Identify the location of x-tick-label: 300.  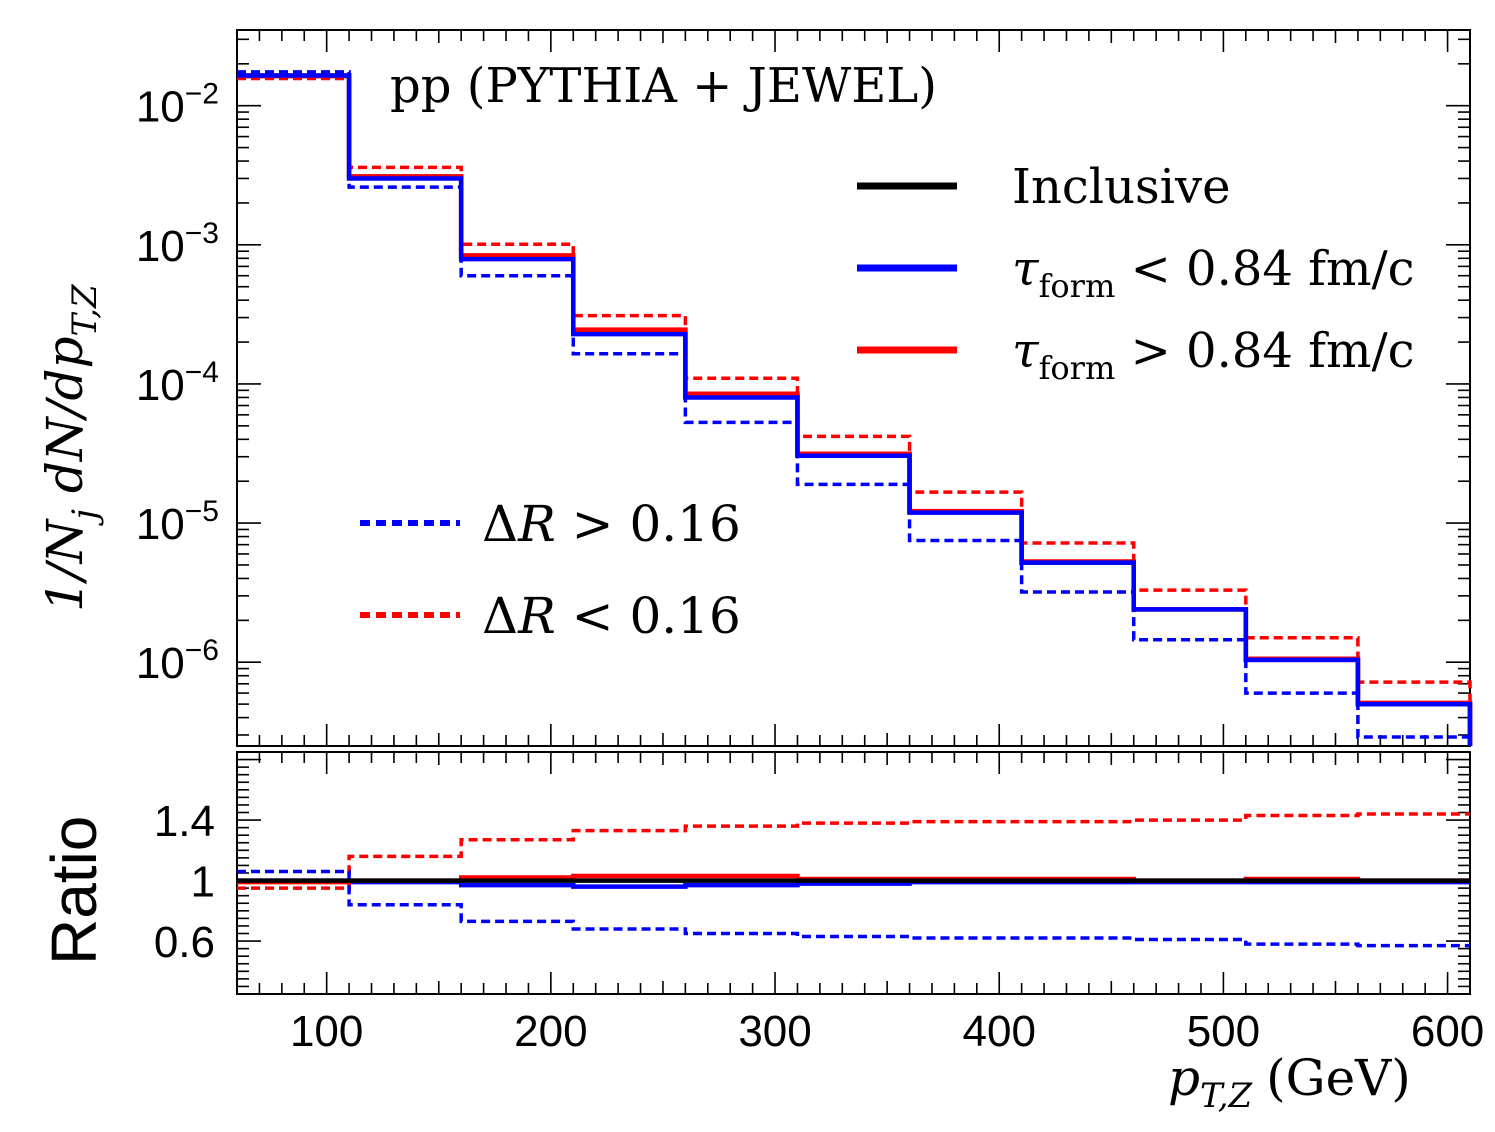
(774, 1031).